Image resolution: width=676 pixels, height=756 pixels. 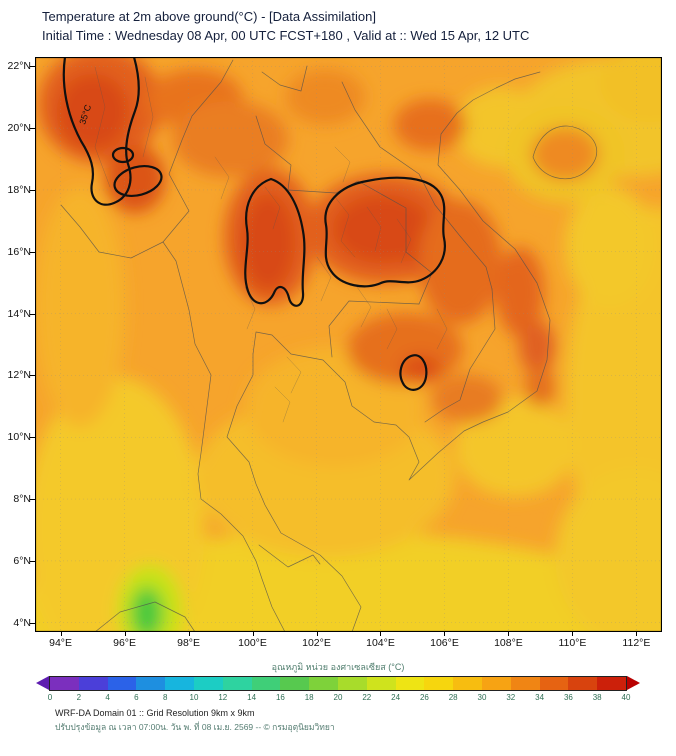 What do you see at coordinates (19, 128) in the screenshot?
I see `y-tick-label: 20°N` at bounding box center [19, 128].